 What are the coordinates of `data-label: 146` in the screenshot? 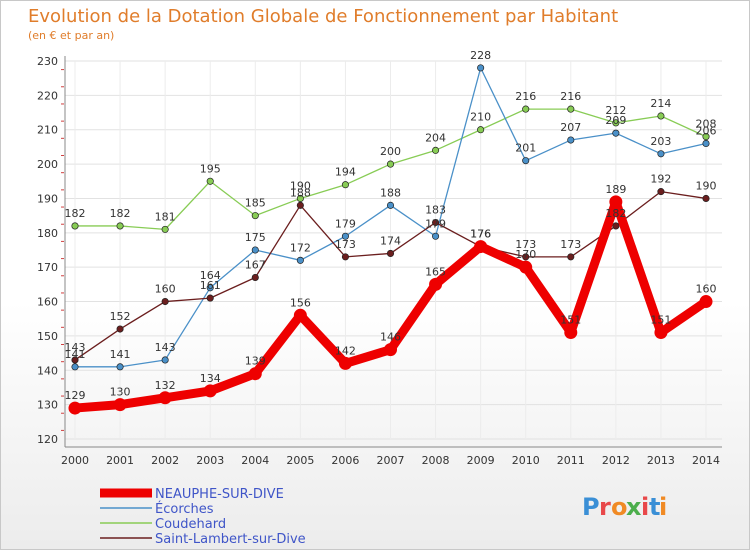 It's located at (390, 337).